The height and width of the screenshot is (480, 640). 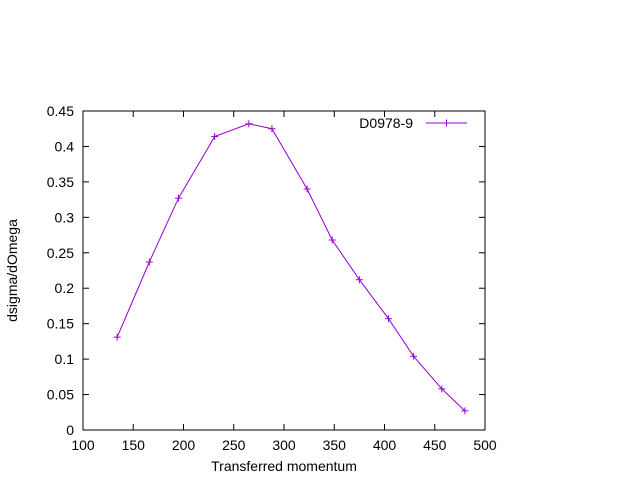 I want to click on x-tick-label: 200, so click(x=184, y=445).